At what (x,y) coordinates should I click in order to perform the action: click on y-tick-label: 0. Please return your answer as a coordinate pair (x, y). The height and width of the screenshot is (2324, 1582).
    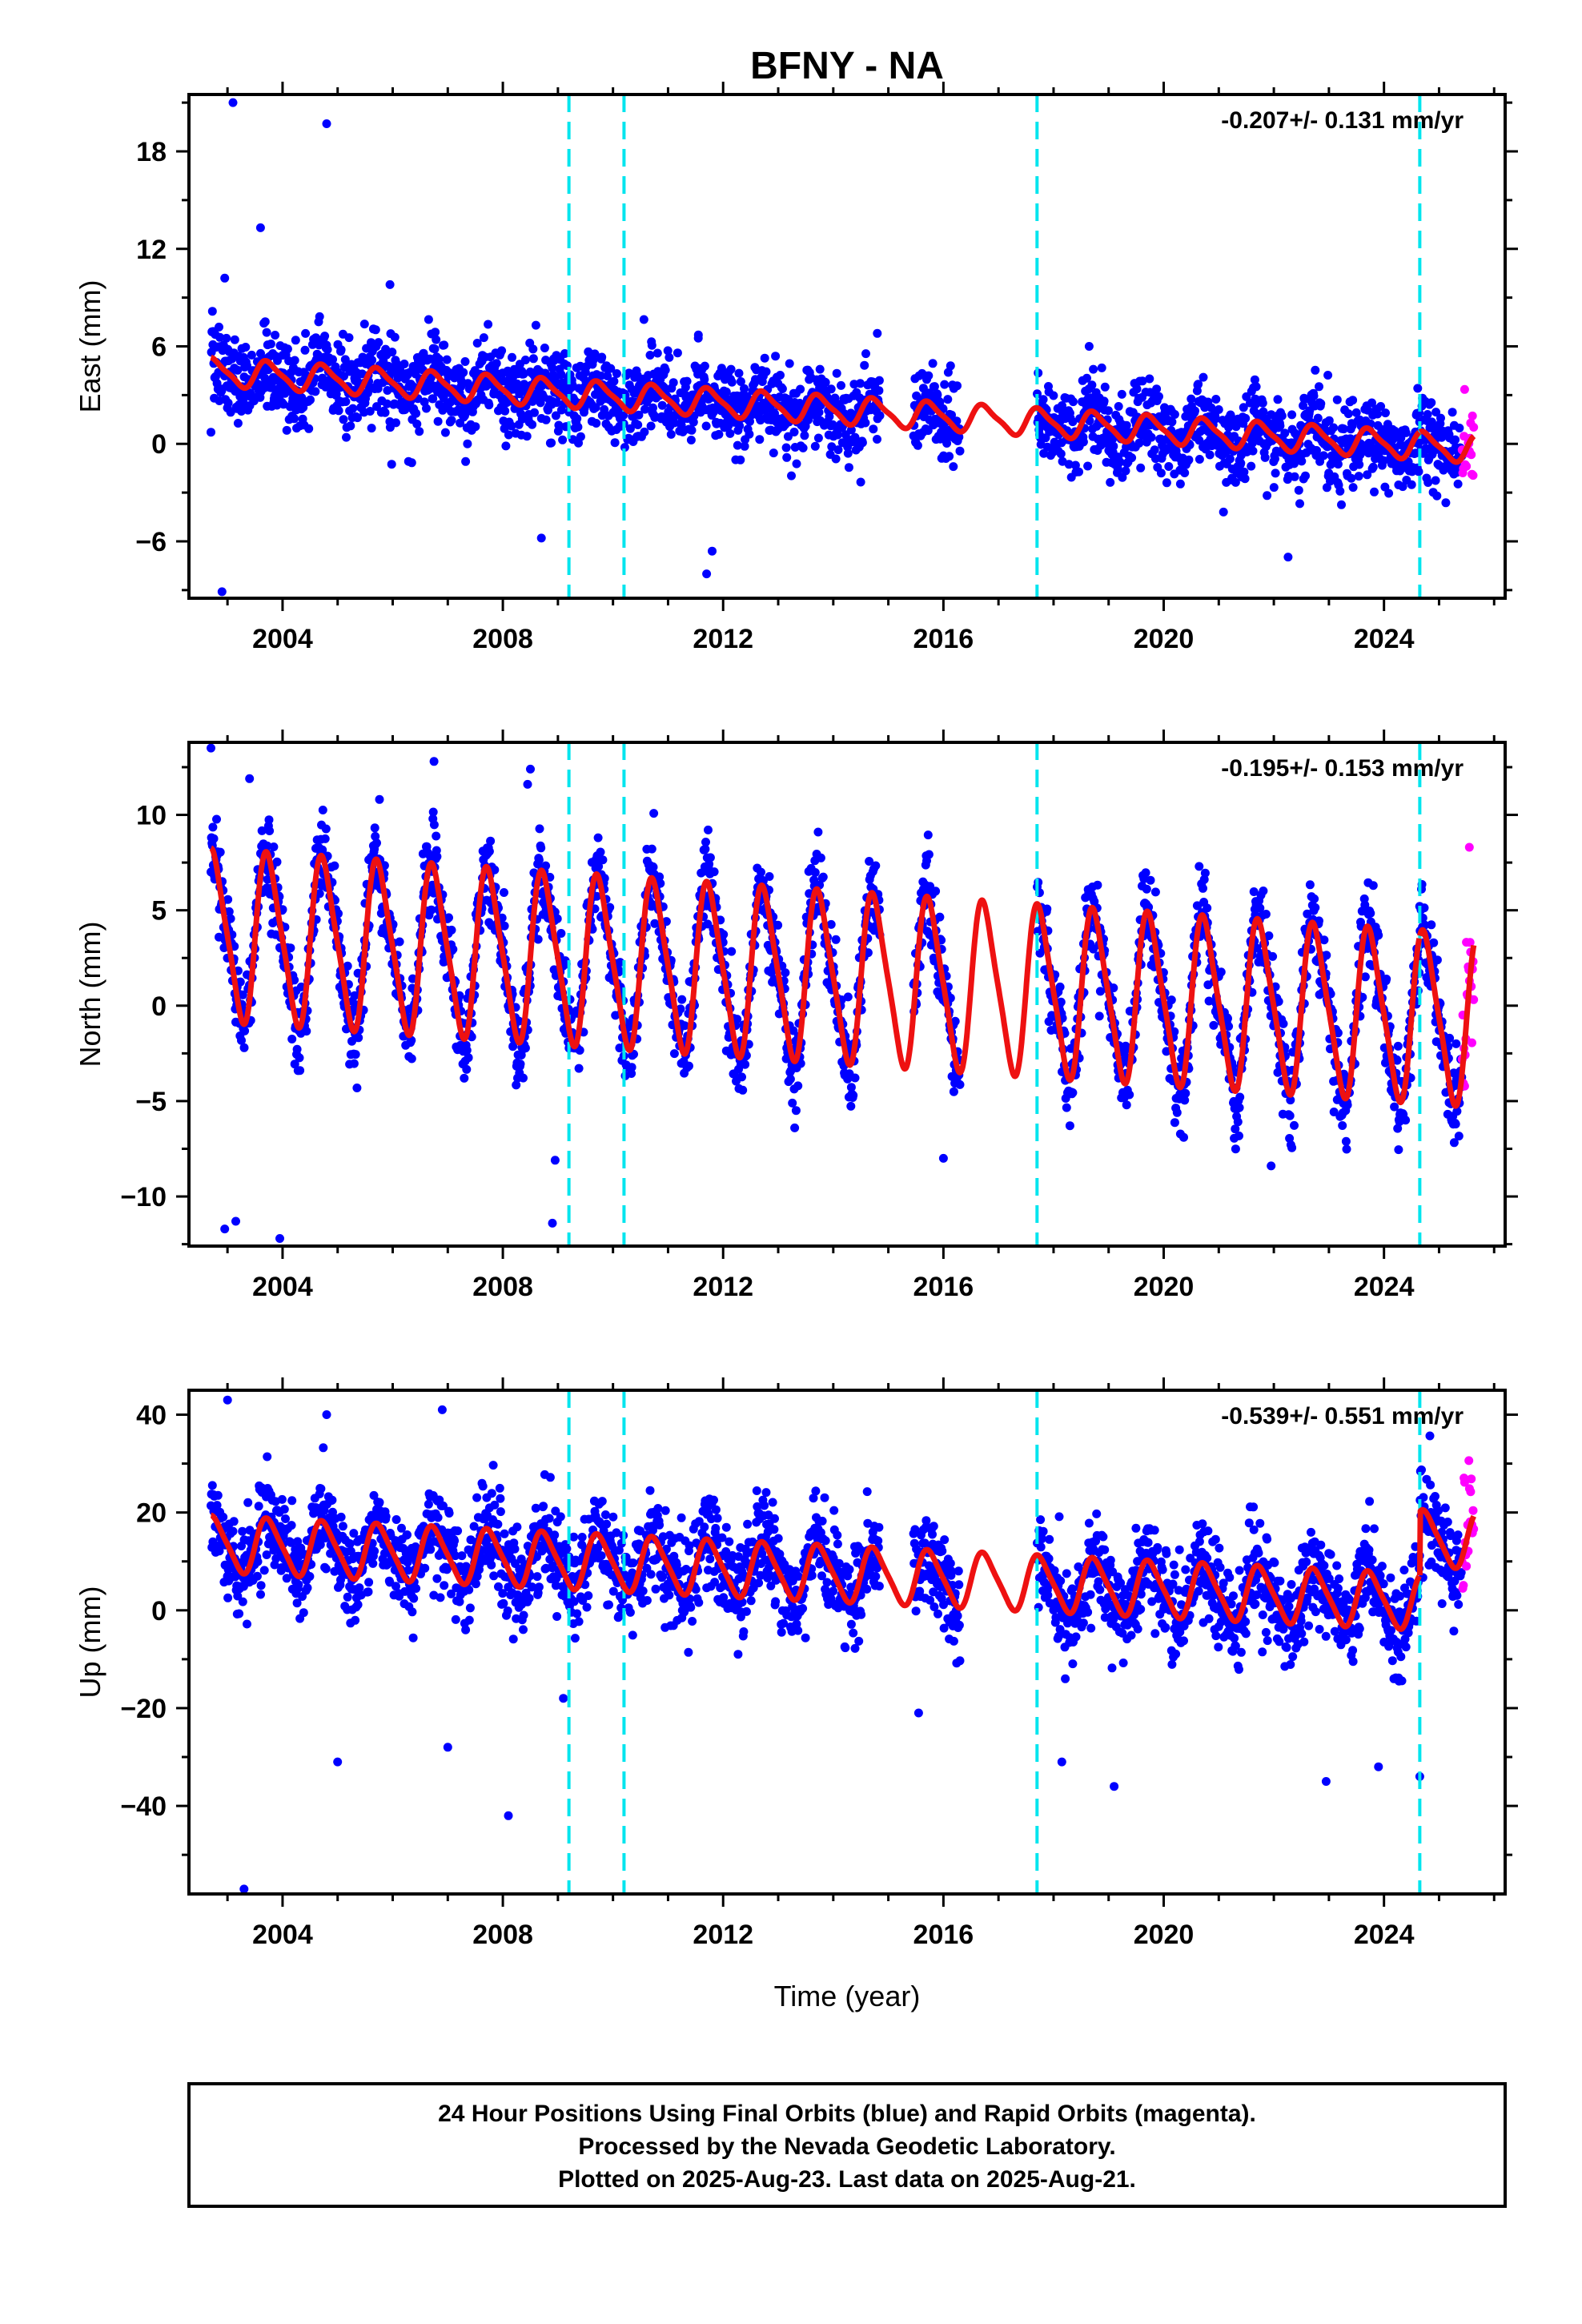
    Looking at the image, I should click on (159, 444).